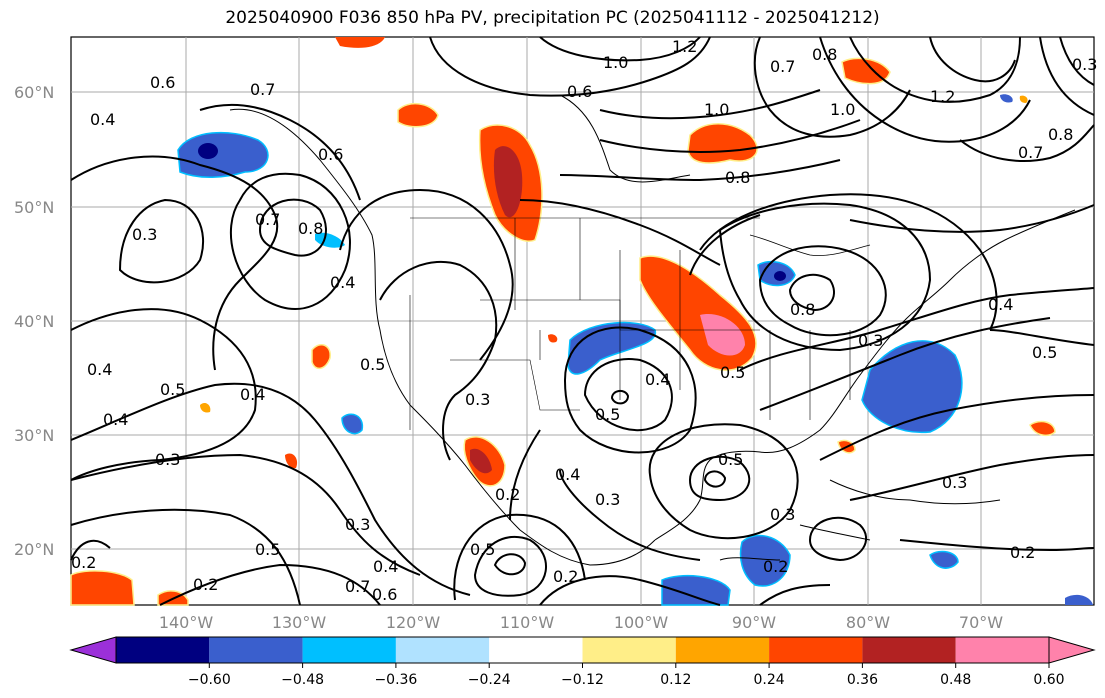  Describe the element at coordinates (981, 622) in the screenshot. I see `lon-label: 70°W` at that location.